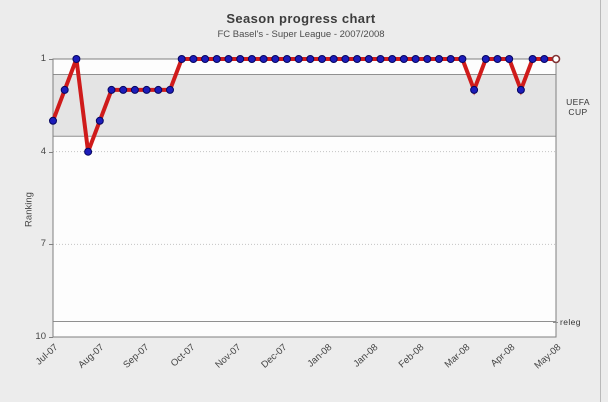 Image resolution: width=608 pixels, height=402 pixels. What do you see at coordinates (43, 244) in the screenshot?
I see `y-tick-label: 7` at bounding box center [43, 244].